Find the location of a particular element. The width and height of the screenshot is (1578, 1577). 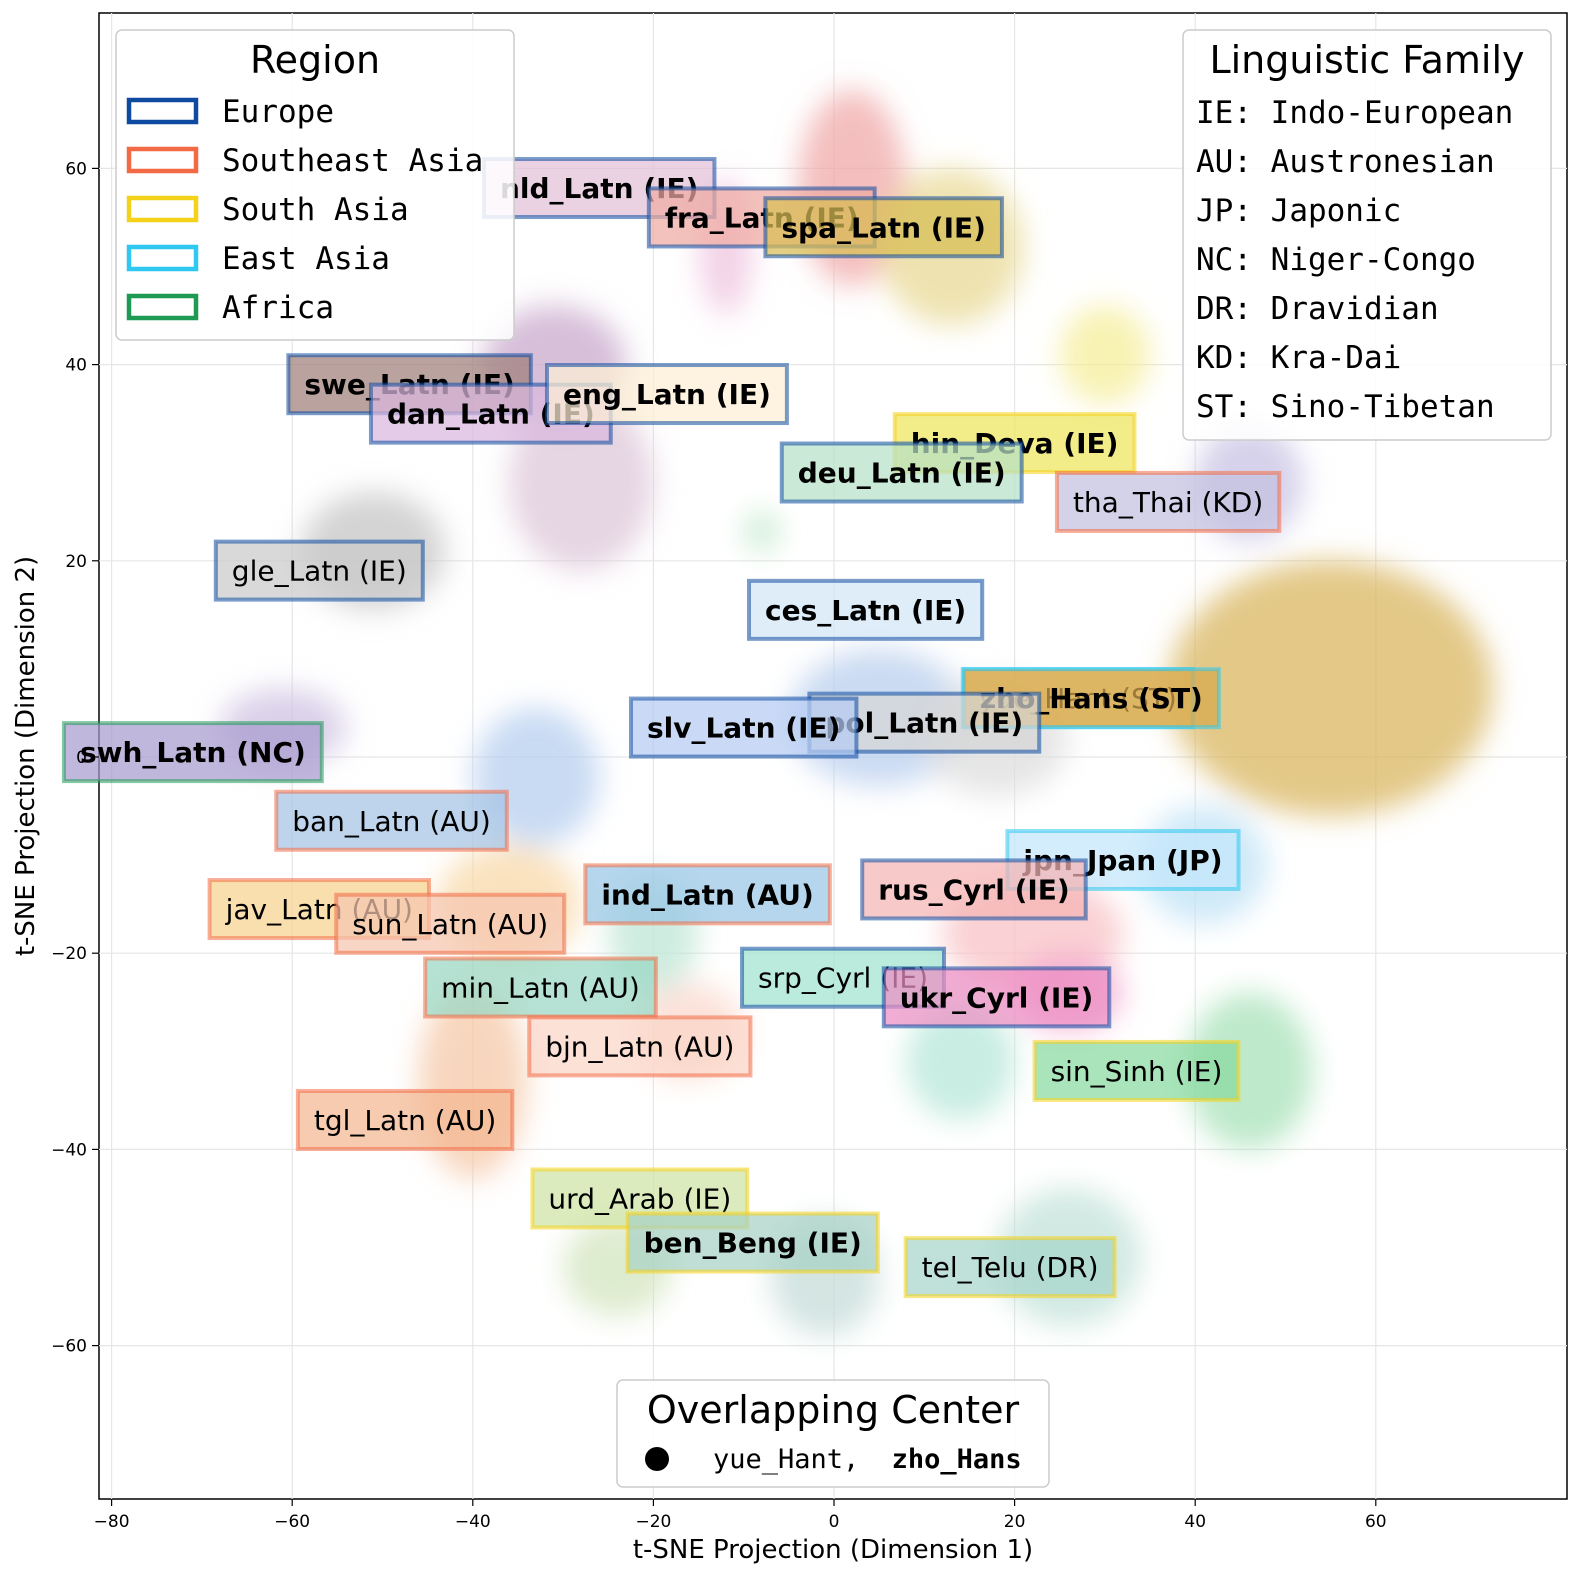

language-label-text-15: swh_Latn (NC) is located at coordinates (193, 752).